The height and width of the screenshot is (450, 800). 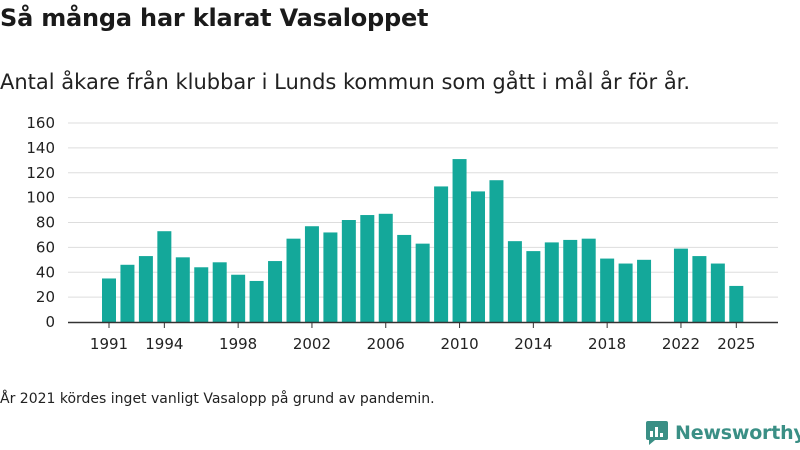 What do you see at coordinates (459, 344) in the screenshot?
I see `x-tick-label: 2010` at bounding box center [459, 344].